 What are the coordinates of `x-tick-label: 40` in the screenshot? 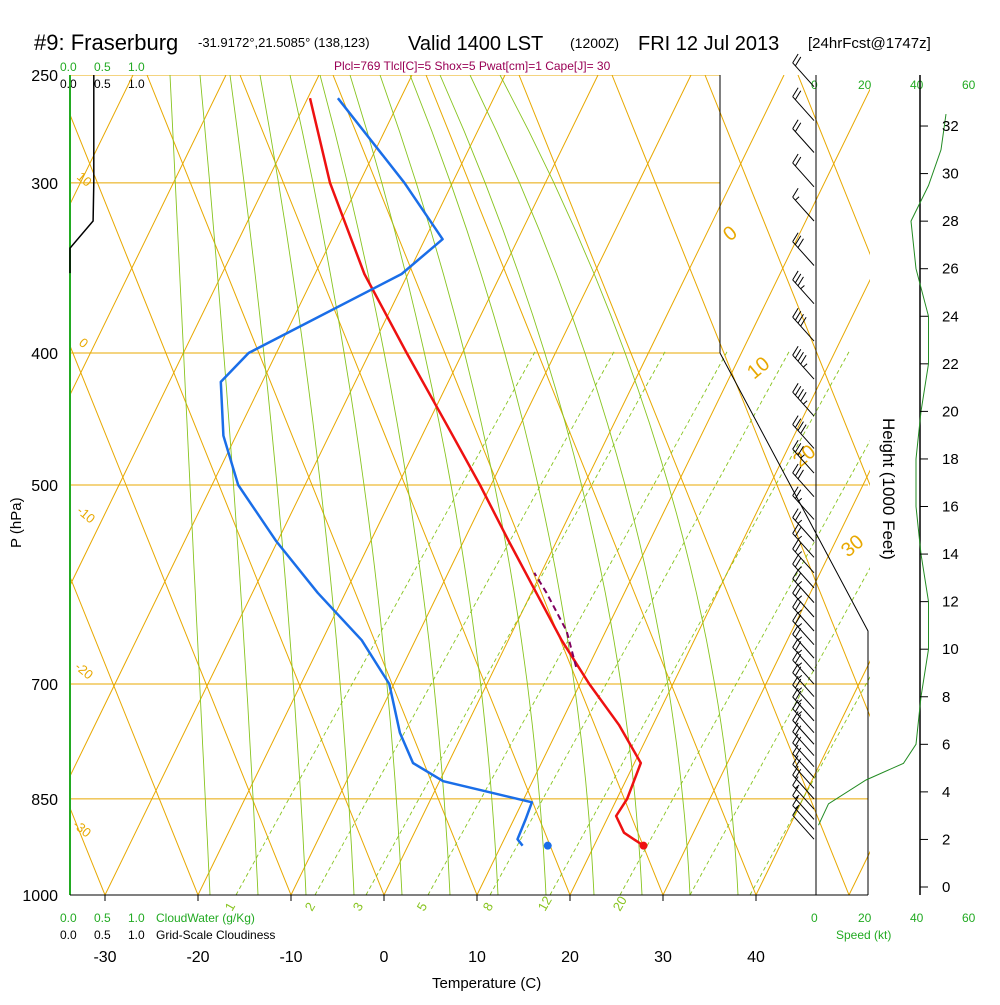 It's located at (756, 957).